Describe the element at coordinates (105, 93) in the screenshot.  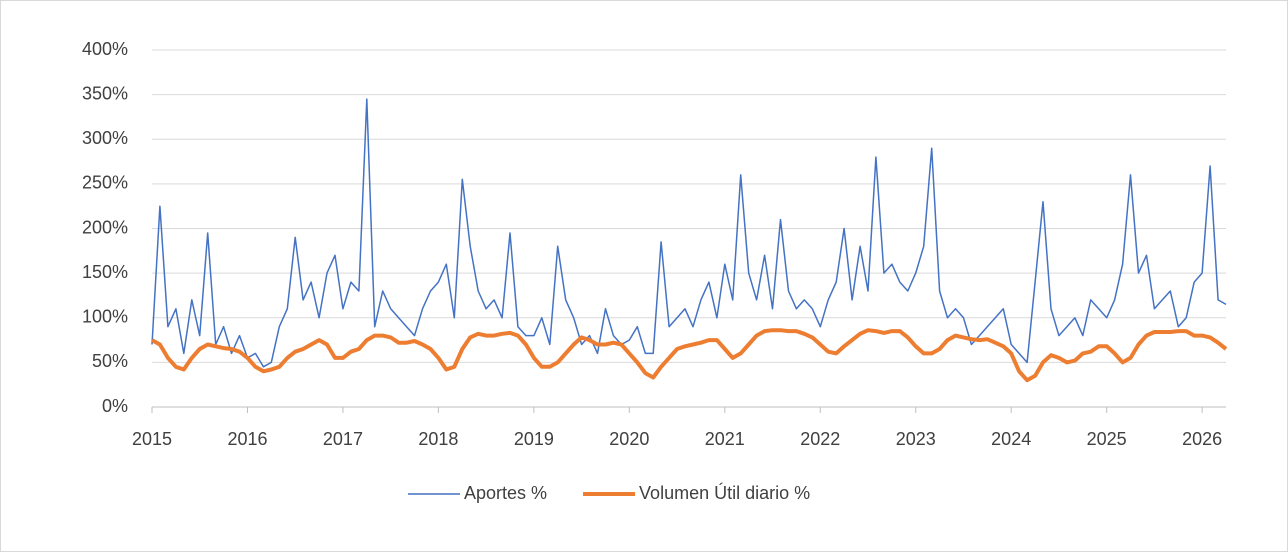
I see `y-tick-label: 350%` at that location.